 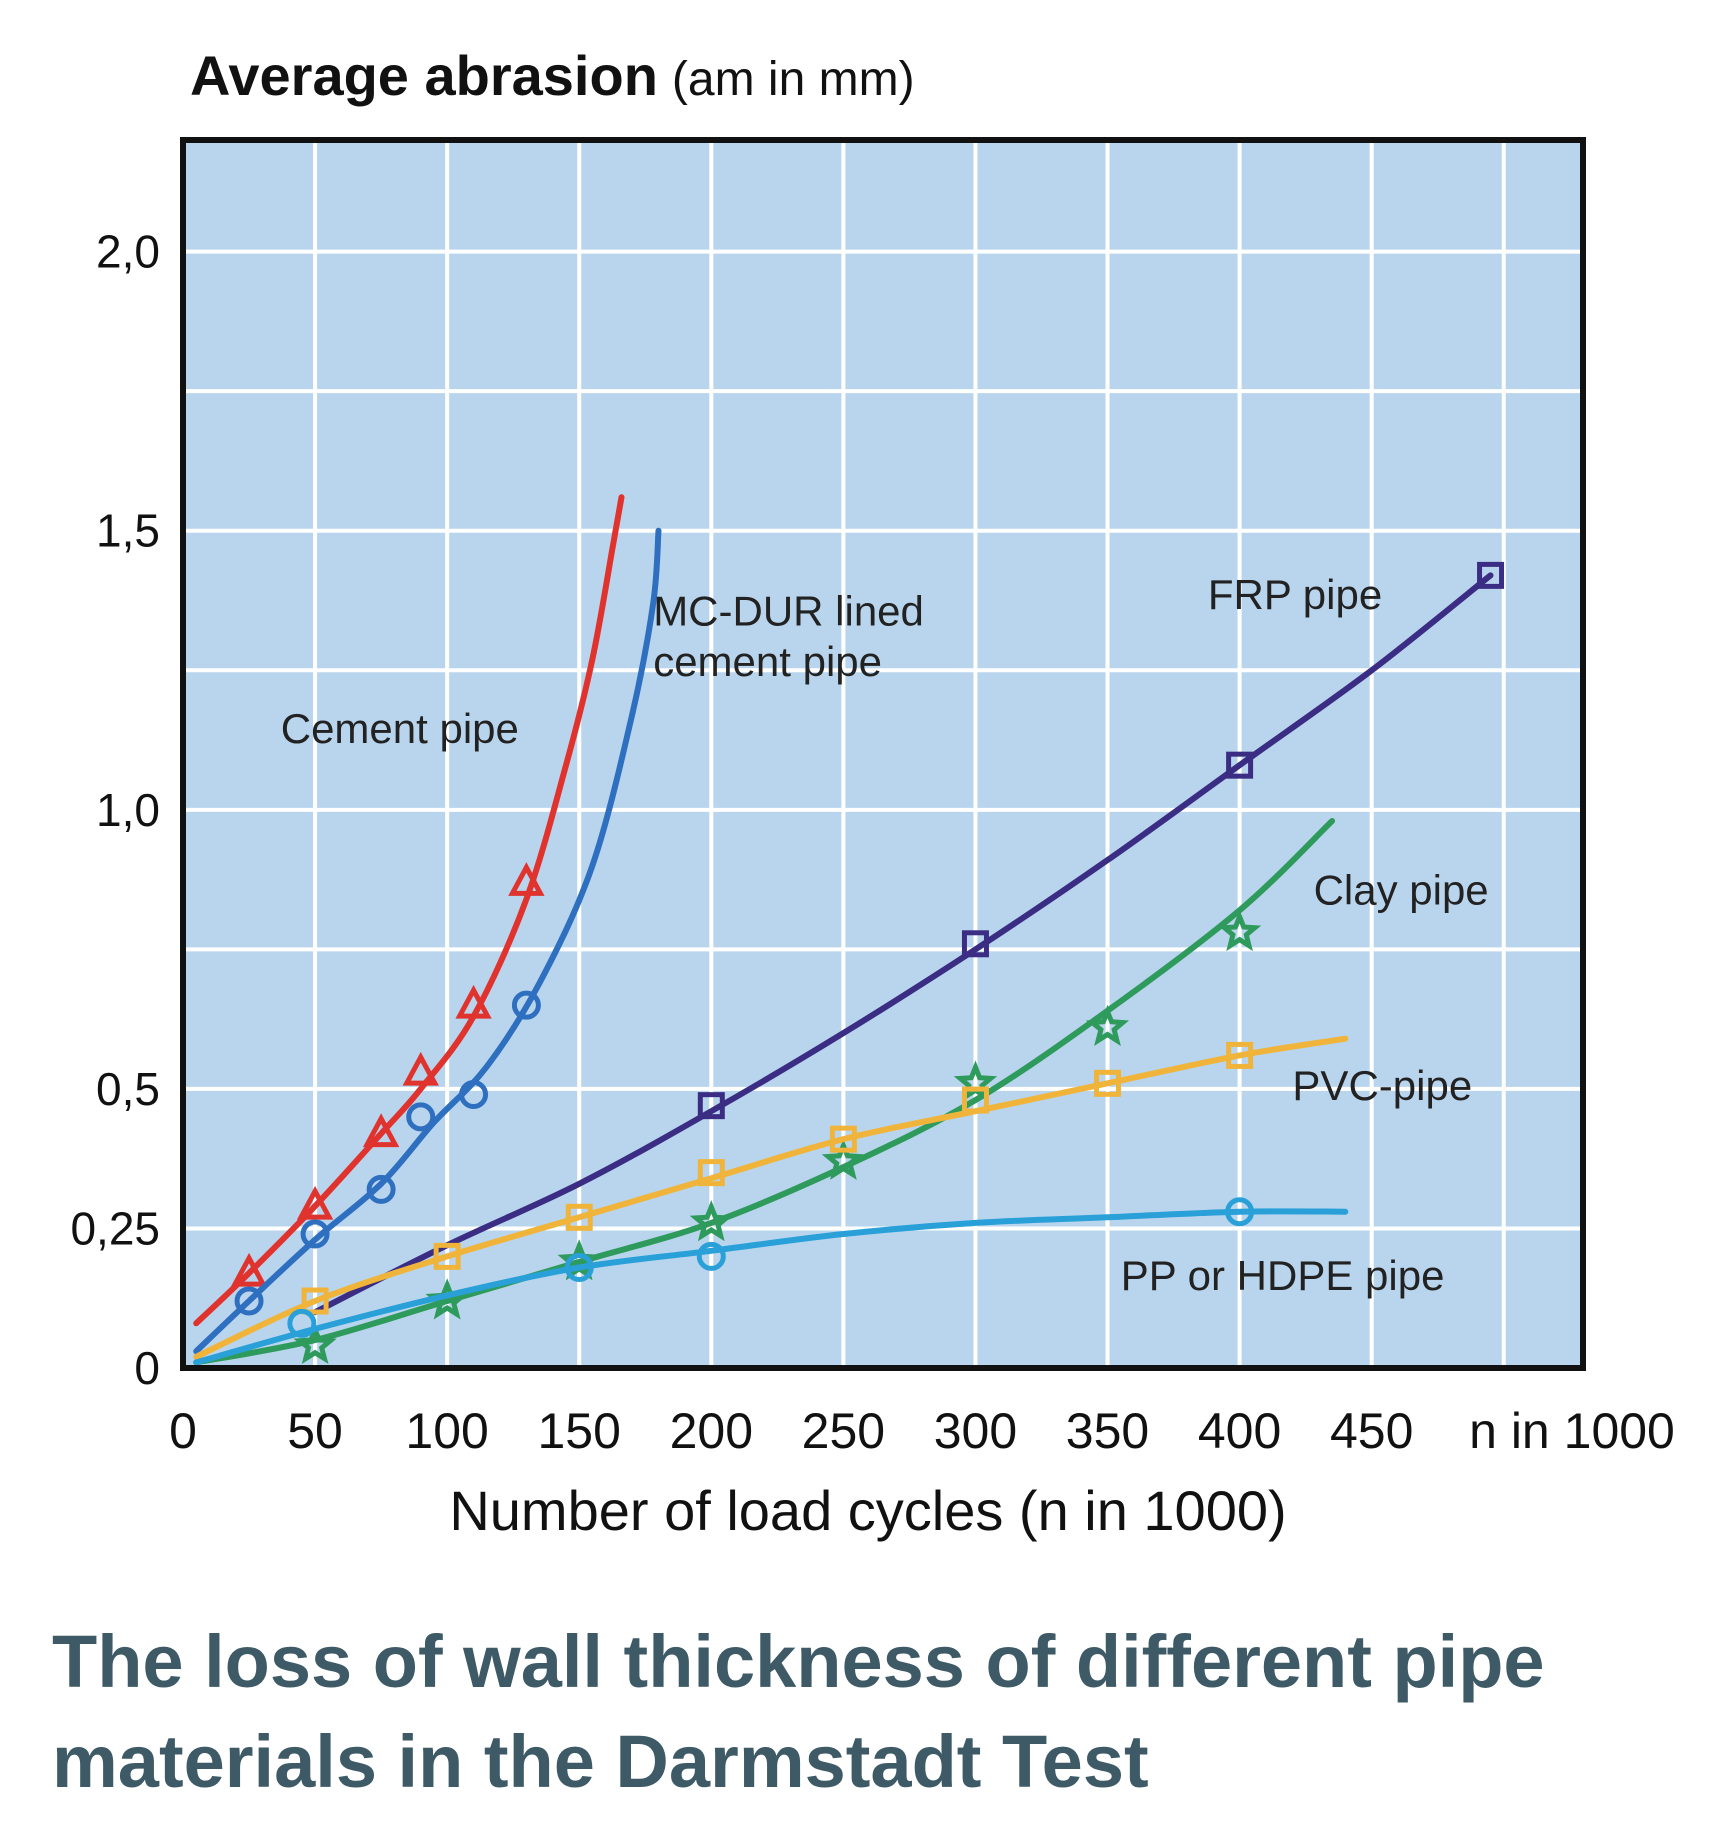 What do you see at coordinates (791, 1431) in the screenshot?
I see `x-axis-ticks: 0 50 100 150 200 250 300 350 400 450` at bounding box center [791, 1431].